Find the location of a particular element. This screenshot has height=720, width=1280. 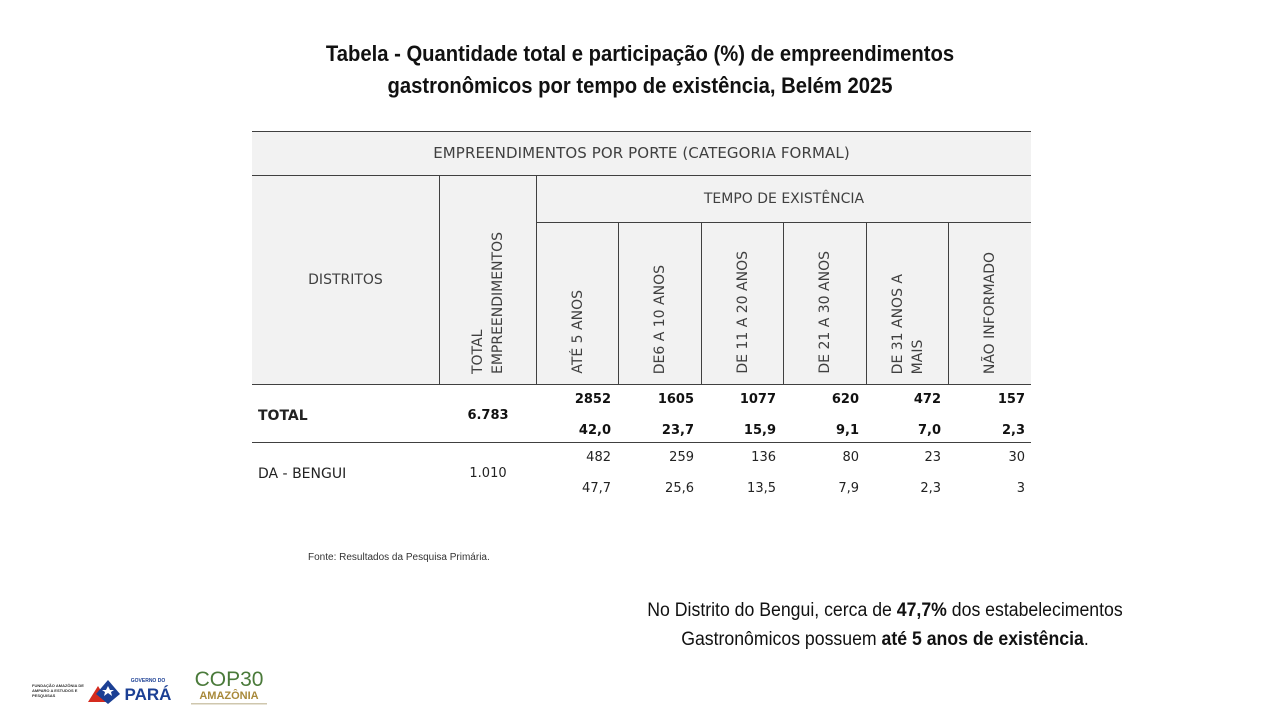

amazonia-text: AMAZÔNIA is located at coordinates (228, 695).